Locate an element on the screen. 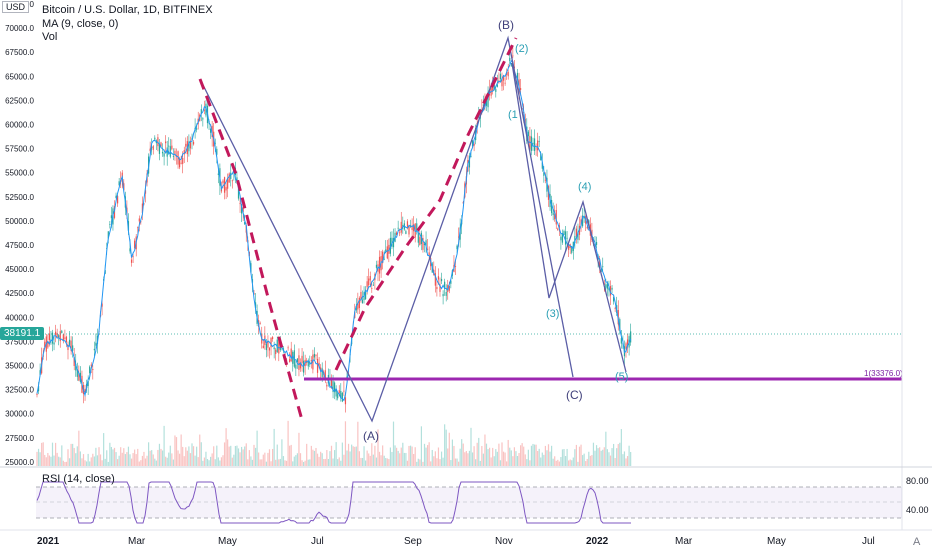 This screenshot has width=932, height=550. rsi-indicator-label: RSI (14, close) is located at coordinates (78, 479).